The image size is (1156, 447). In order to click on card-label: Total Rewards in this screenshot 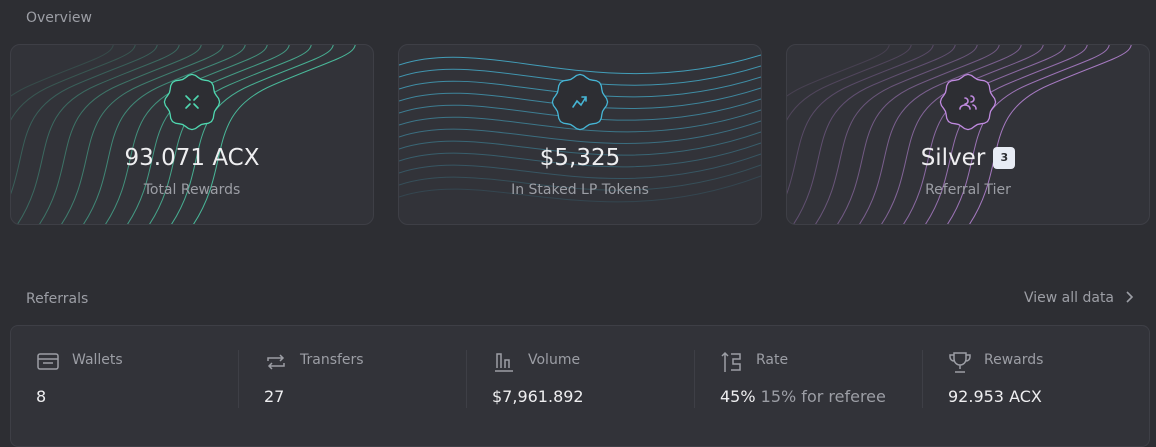, I will do `click(192, 190)`.